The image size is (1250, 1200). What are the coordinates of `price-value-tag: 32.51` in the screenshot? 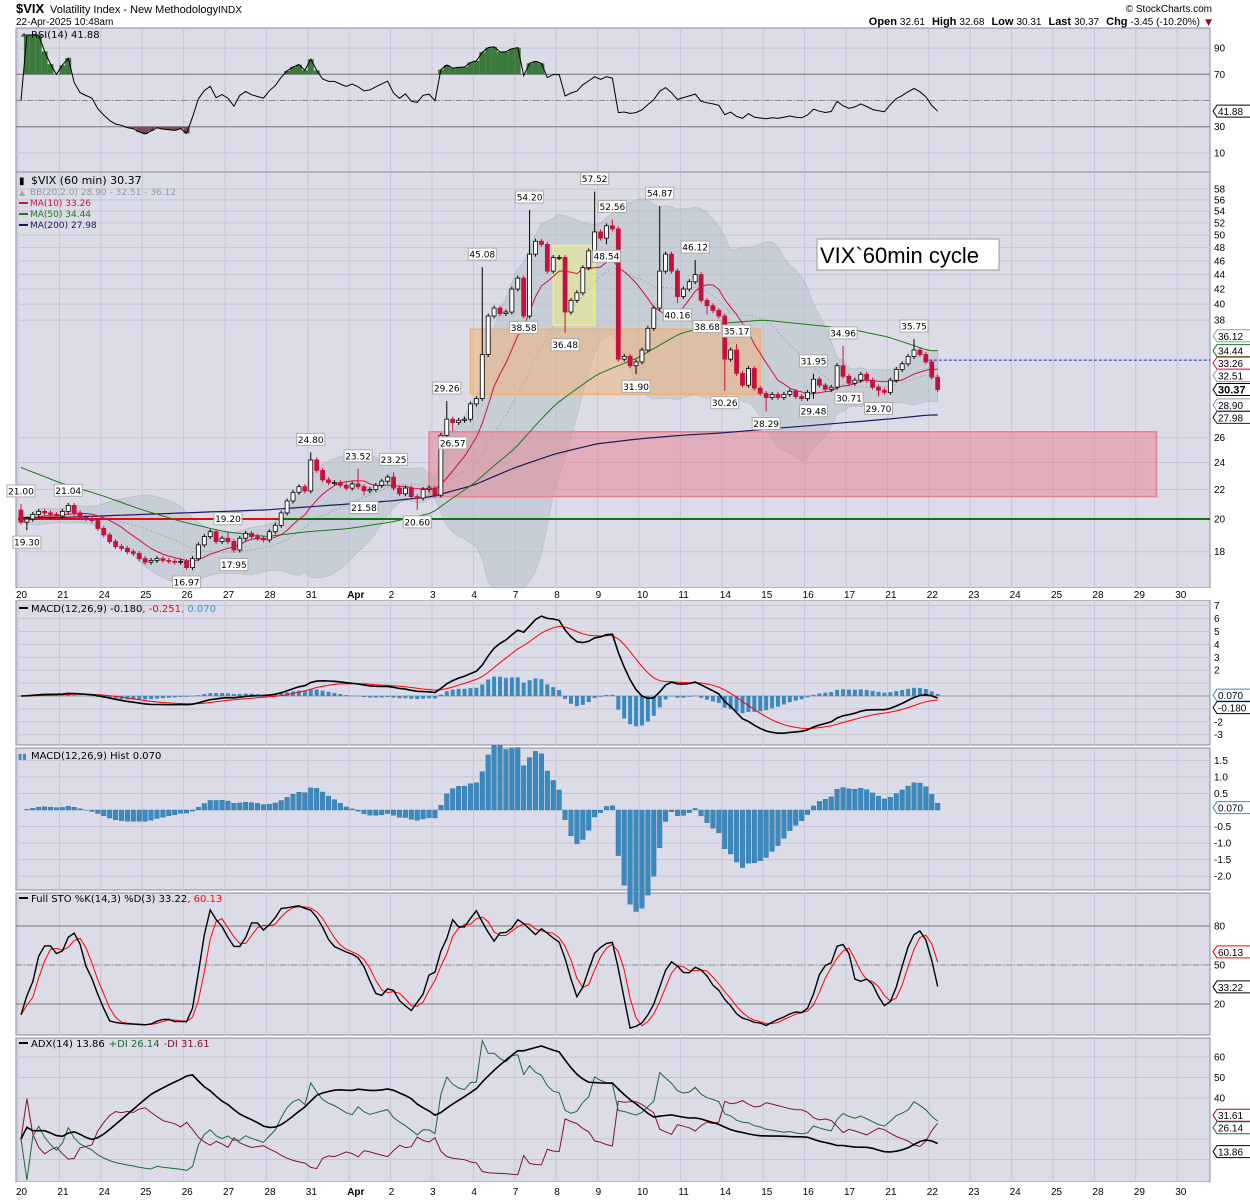 It's located at (1231, 376).